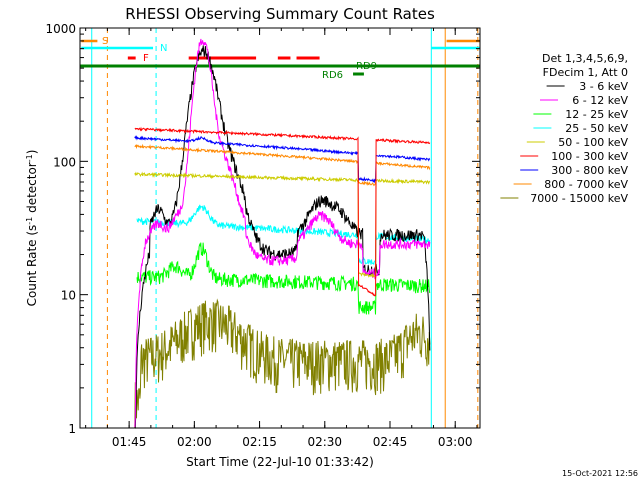 Image resolution: width=640 pixels, height=480 pixels. Describe the element at coordinates (72, 429) in the screenshot. I see `y-tick-label: 1` at that location.